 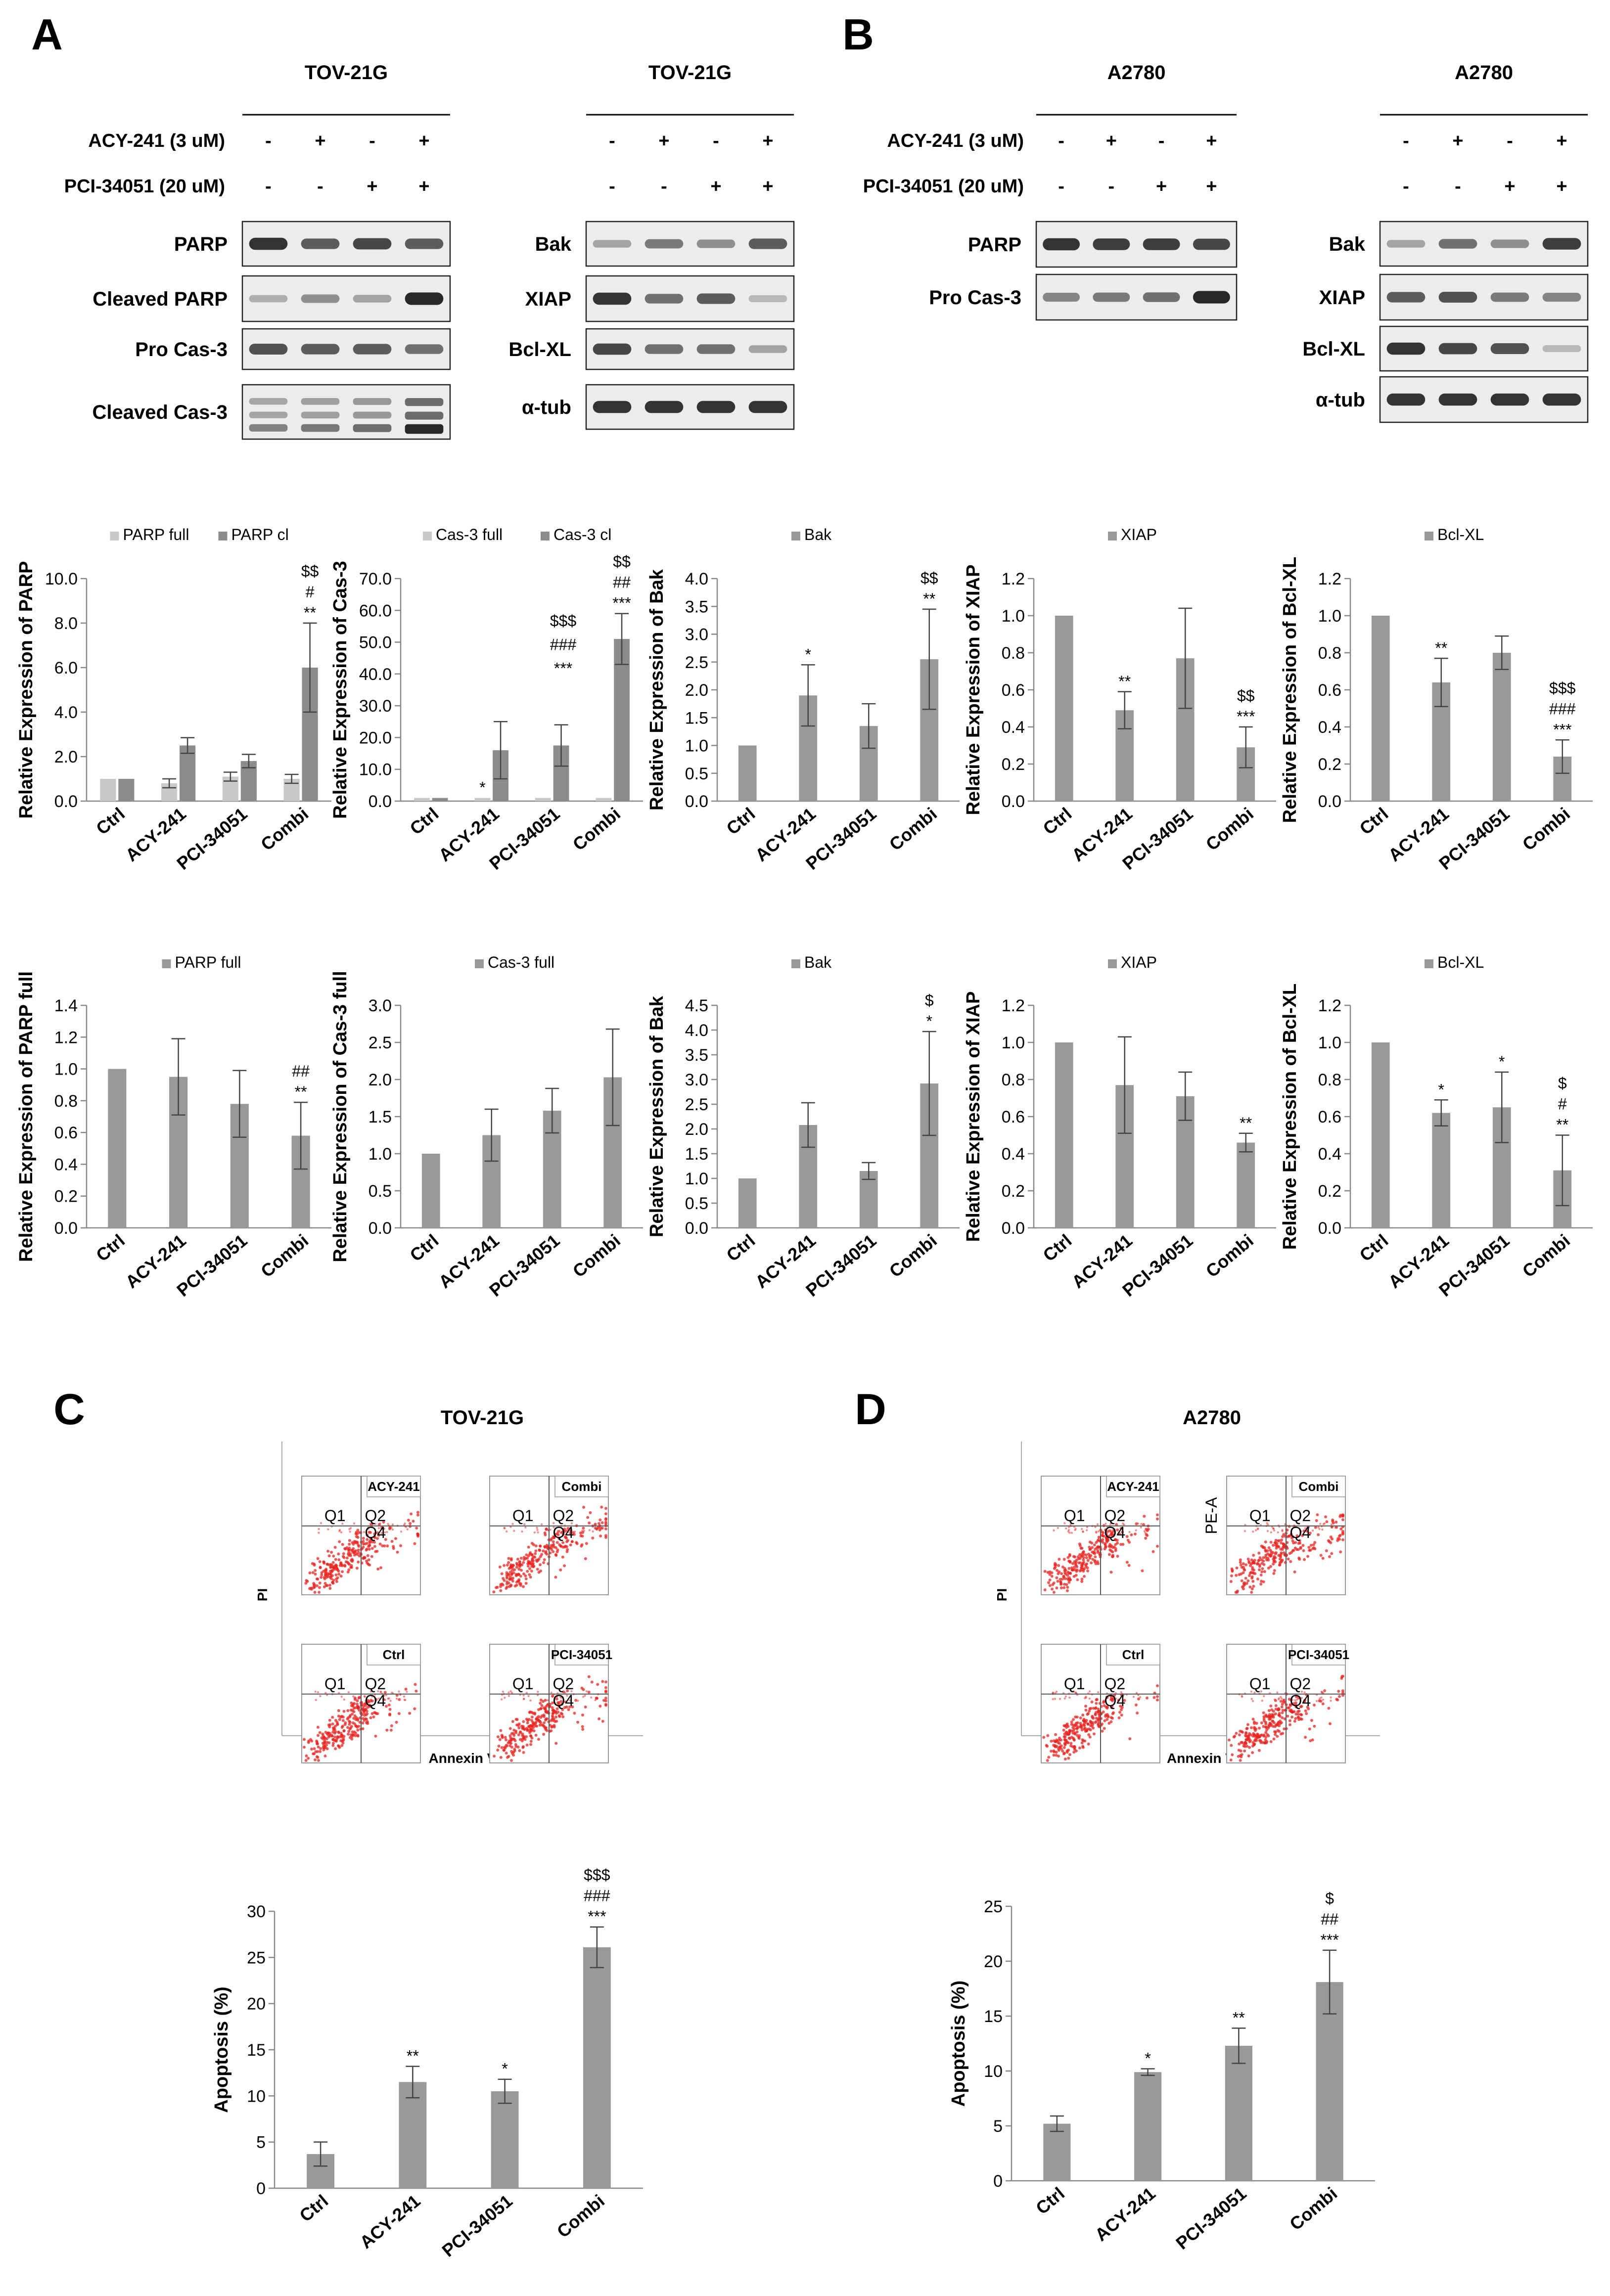 I want to click on significance-mark: $$$, so click(x=563, y=621).